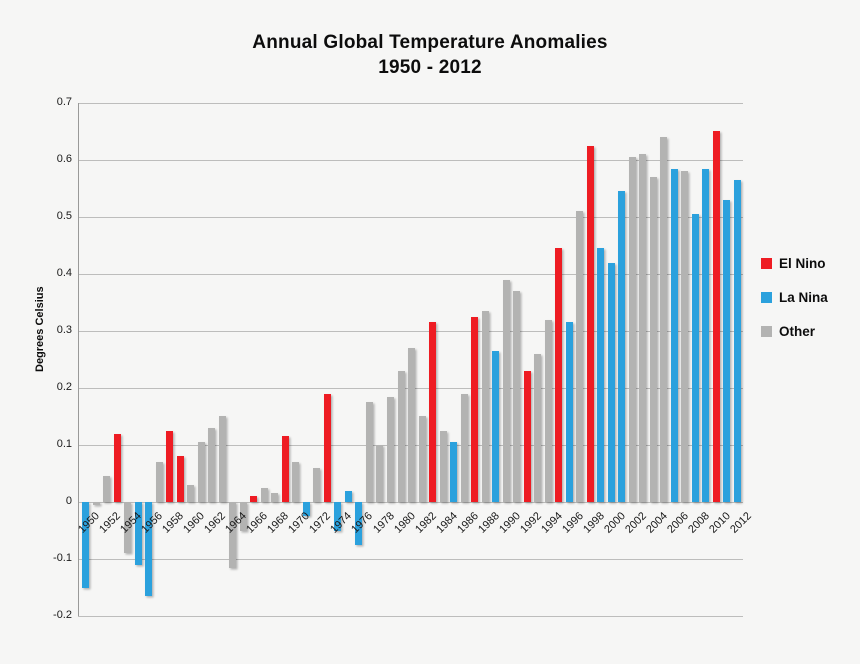 This screenshot has height=664, width=860. I want to click on bar-1968, so click(274, 497).